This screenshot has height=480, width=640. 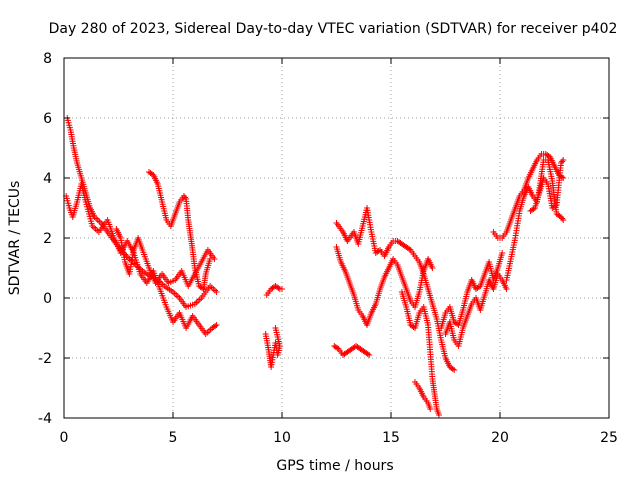 I want to click on x-tick-label: 10, so click(x=282, y=438).